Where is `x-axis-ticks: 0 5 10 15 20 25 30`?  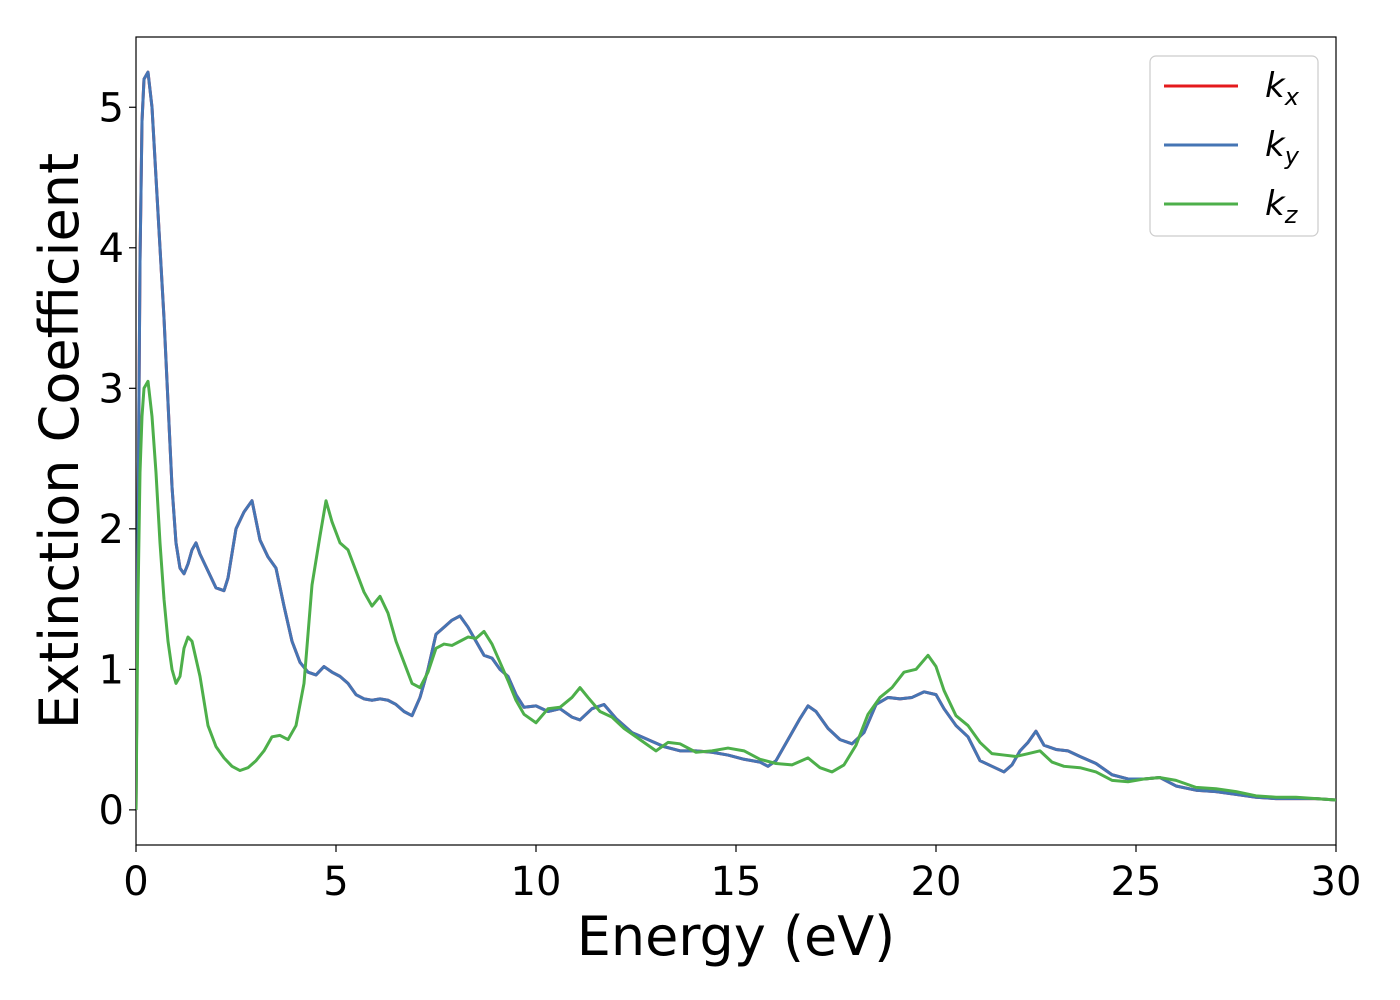
x-axis-ticks: 0 5 10 15 20 25 30 is located at coordinates (742, 875).